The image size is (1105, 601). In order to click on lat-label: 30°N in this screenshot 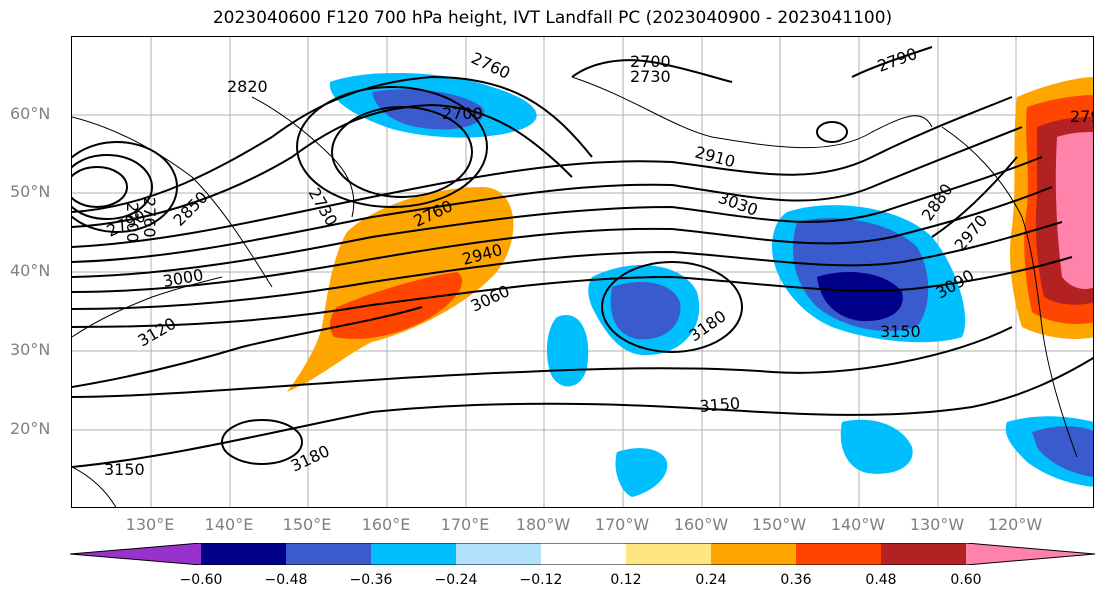, I will do `click(30, 349)`.